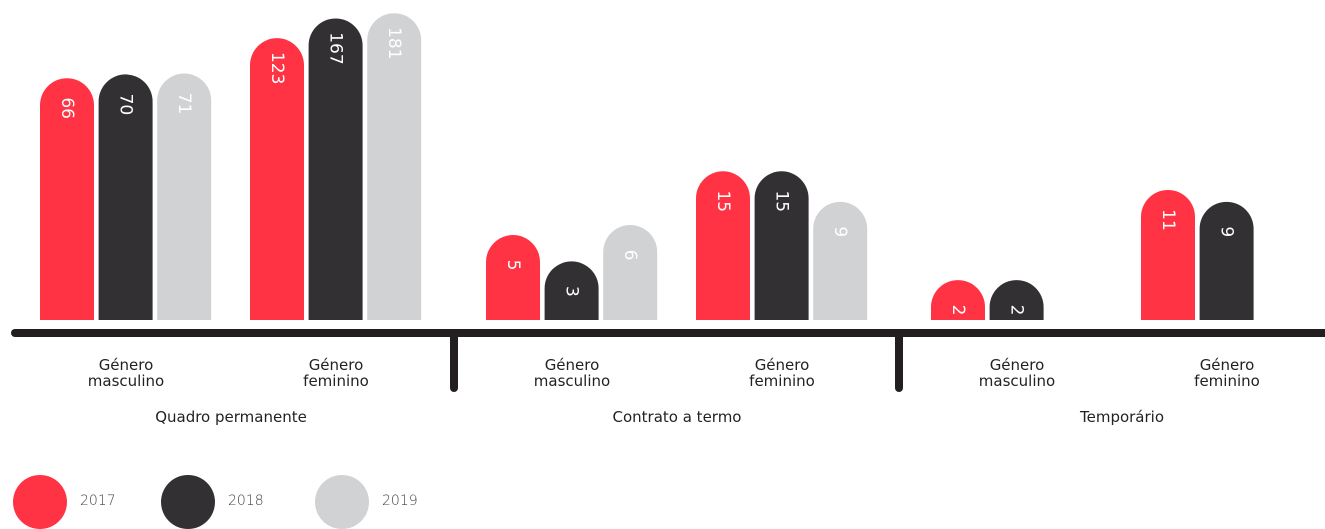  What do you see at coordinates (184, 104) in the screenshot?
I see `value-label: 71` at bounding box center [184, 104].